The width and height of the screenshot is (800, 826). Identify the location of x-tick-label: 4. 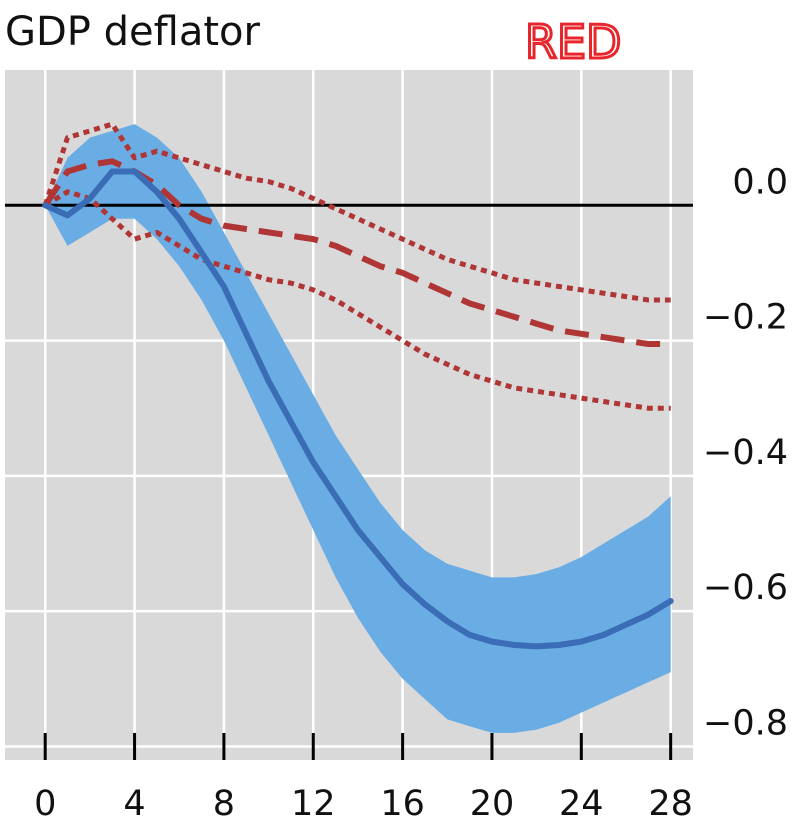
(134, 804).